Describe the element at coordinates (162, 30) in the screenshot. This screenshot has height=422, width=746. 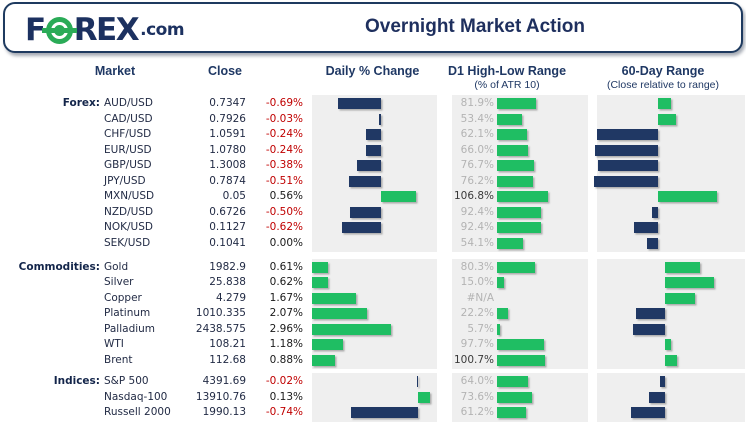
I see `logo-text-com: .com` at that location.